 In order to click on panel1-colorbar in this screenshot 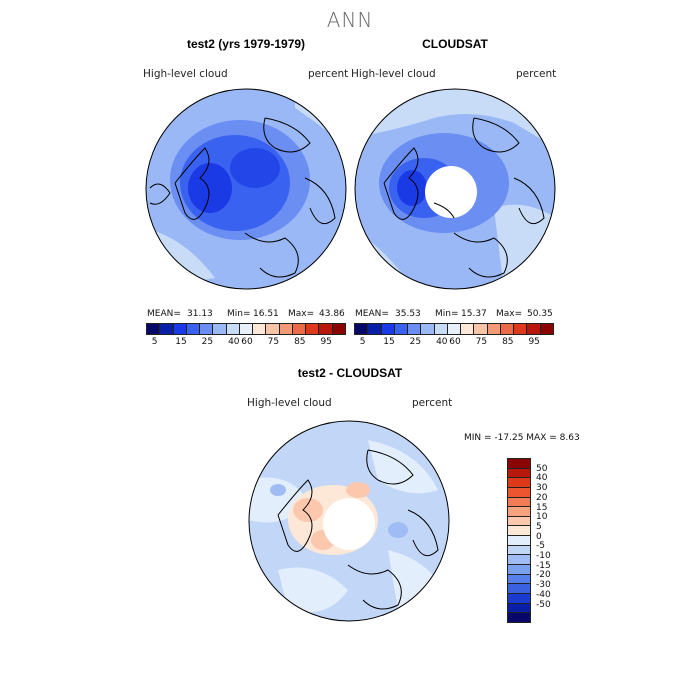, I will do `click(246, 329)`.